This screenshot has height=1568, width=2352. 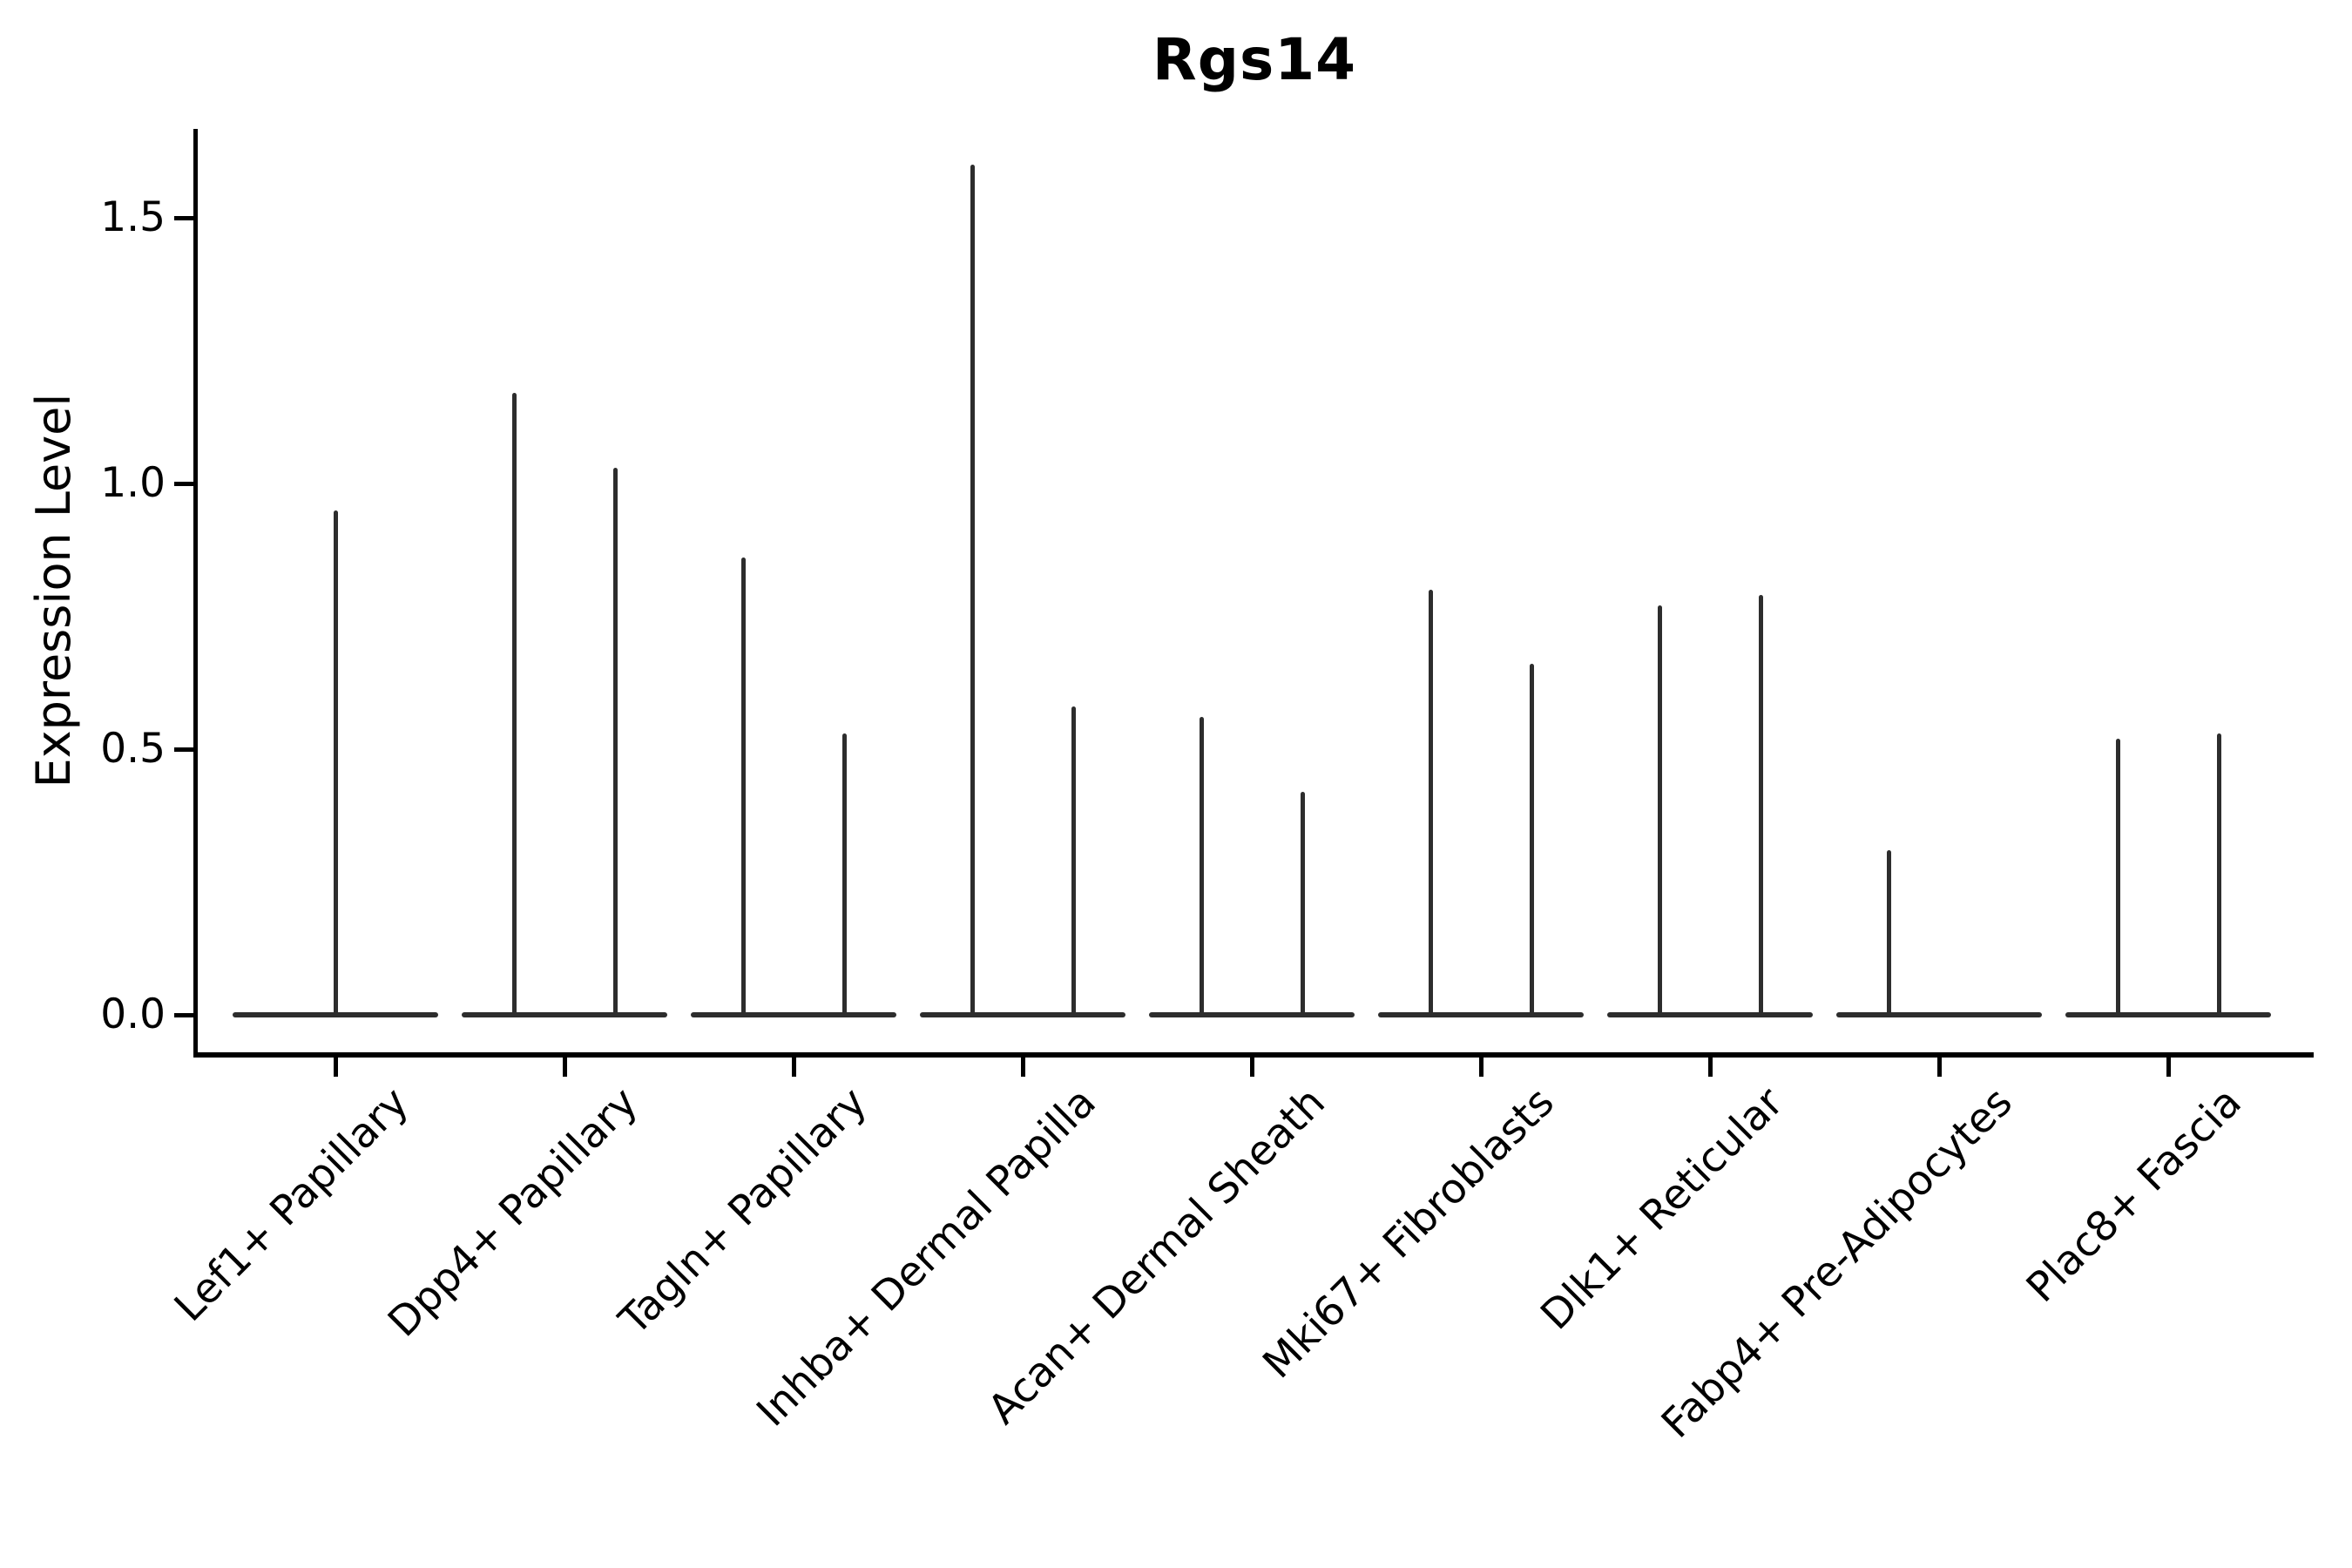 I want to click on x-tick-label: Lef1+ Papillary, so click(x=292, y=1204).